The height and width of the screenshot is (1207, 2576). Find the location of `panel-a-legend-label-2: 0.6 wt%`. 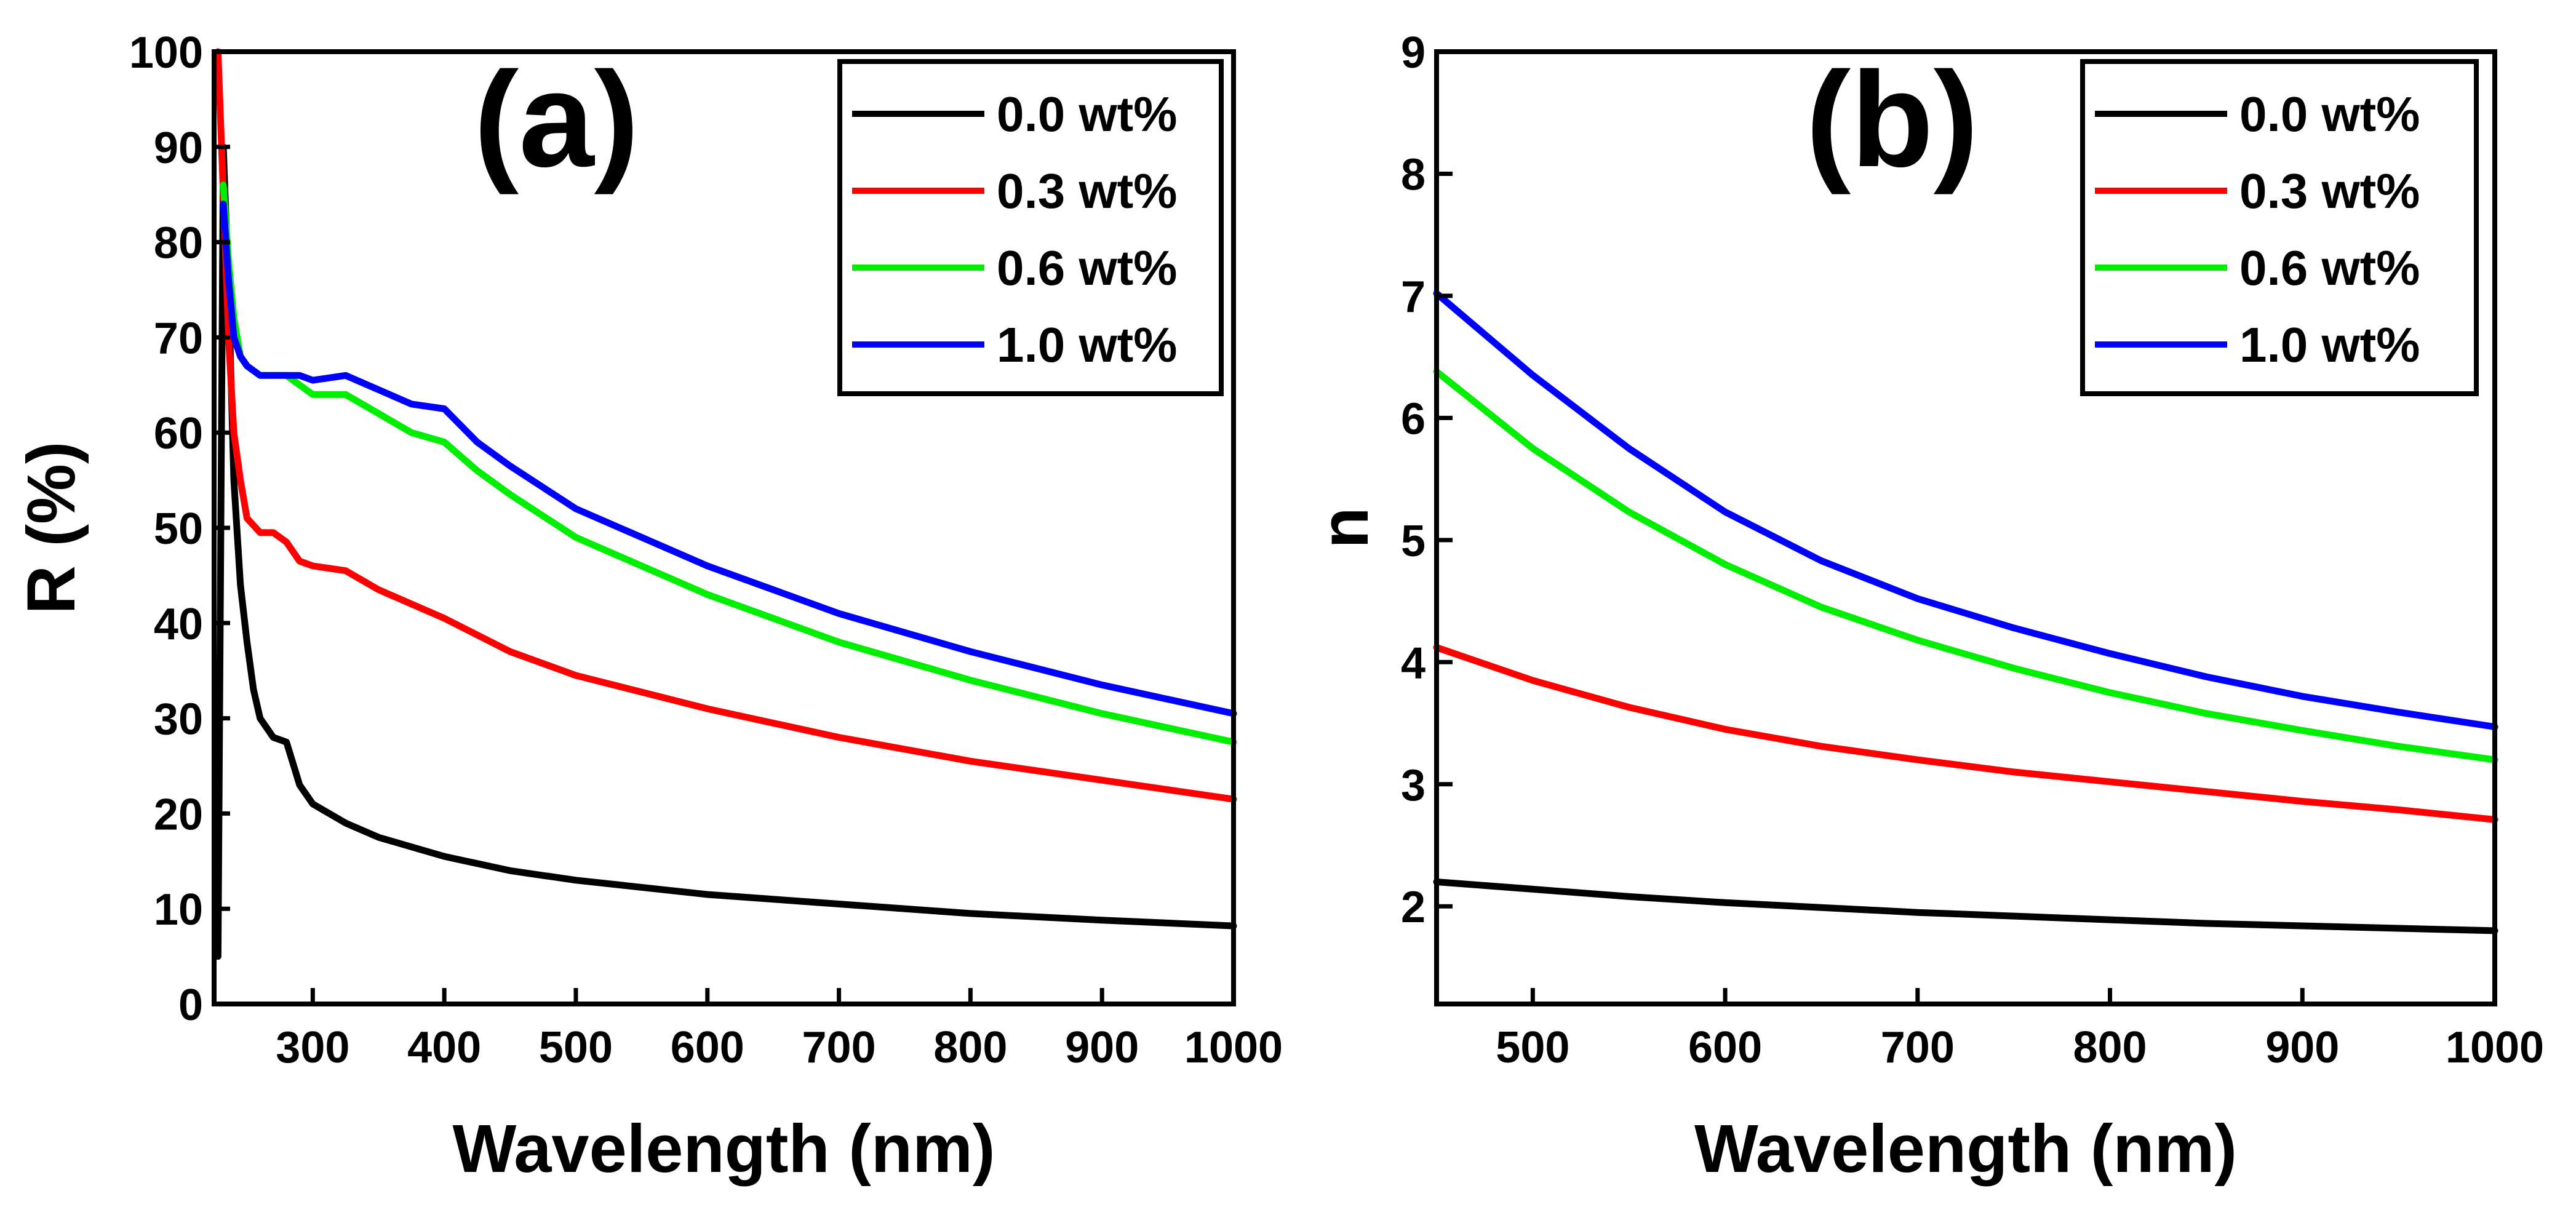

panel-a-legend-label-2: 0.6 wt% is located at coordinates (1087, 268).